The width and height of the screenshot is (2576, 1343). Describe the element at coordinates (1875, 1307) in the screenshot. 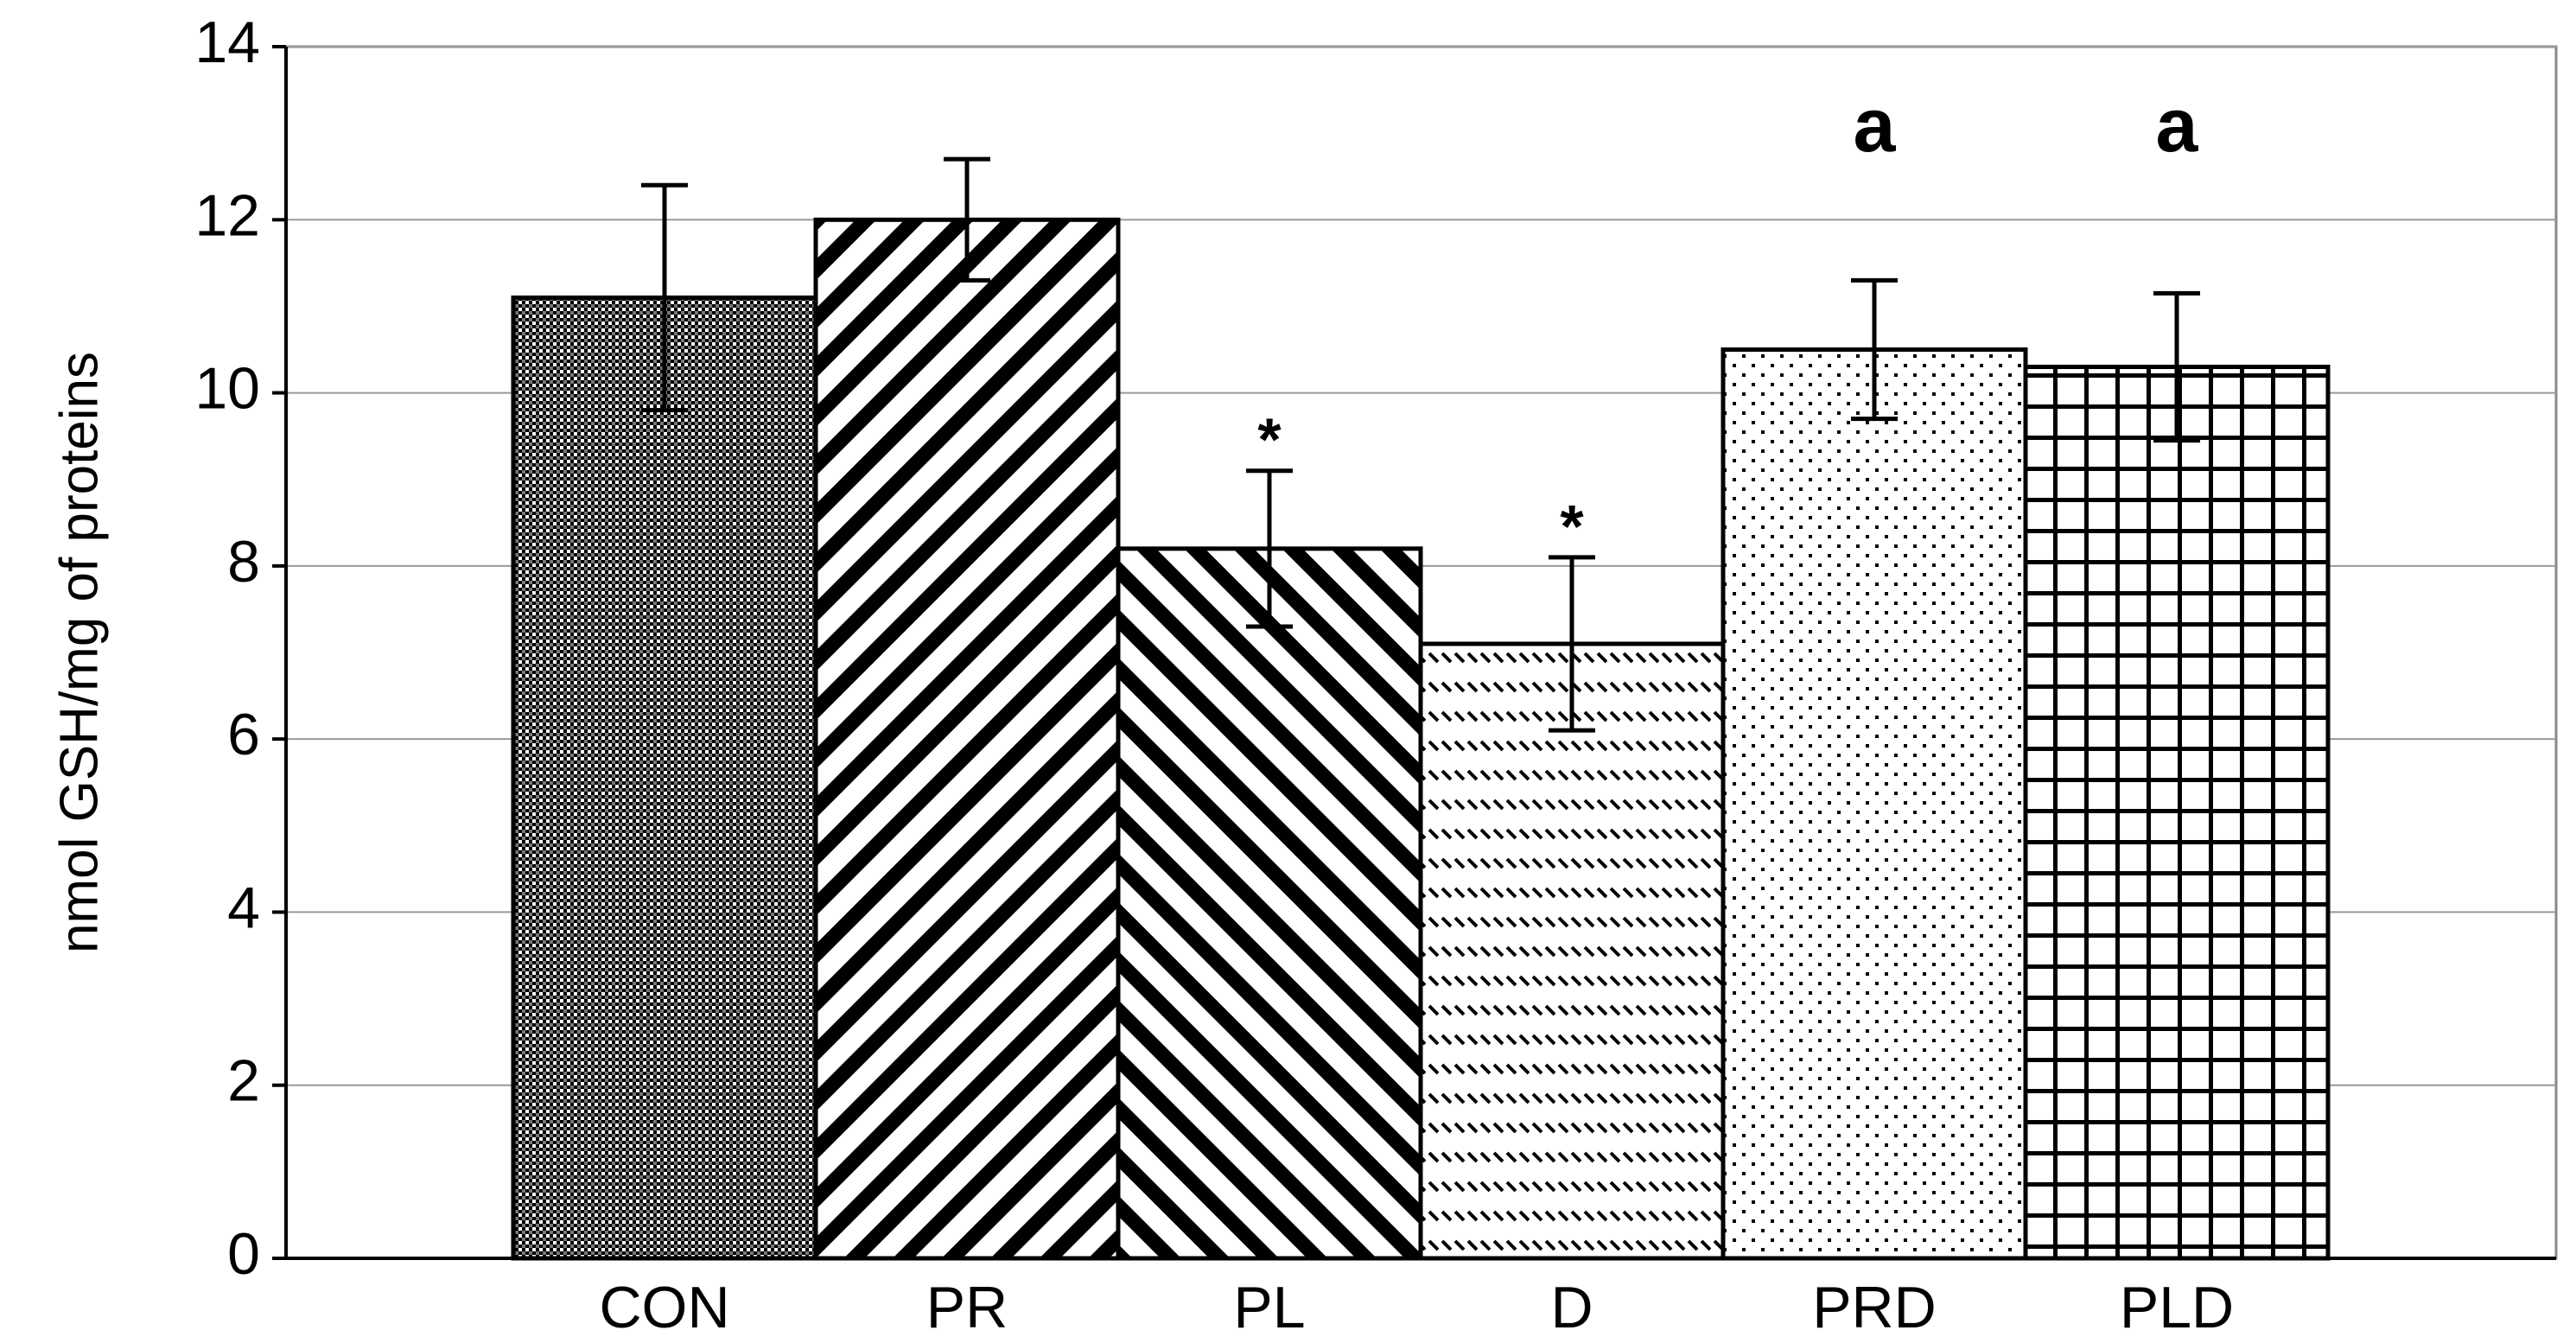

I see `x-tick-label: PRD` at that location.